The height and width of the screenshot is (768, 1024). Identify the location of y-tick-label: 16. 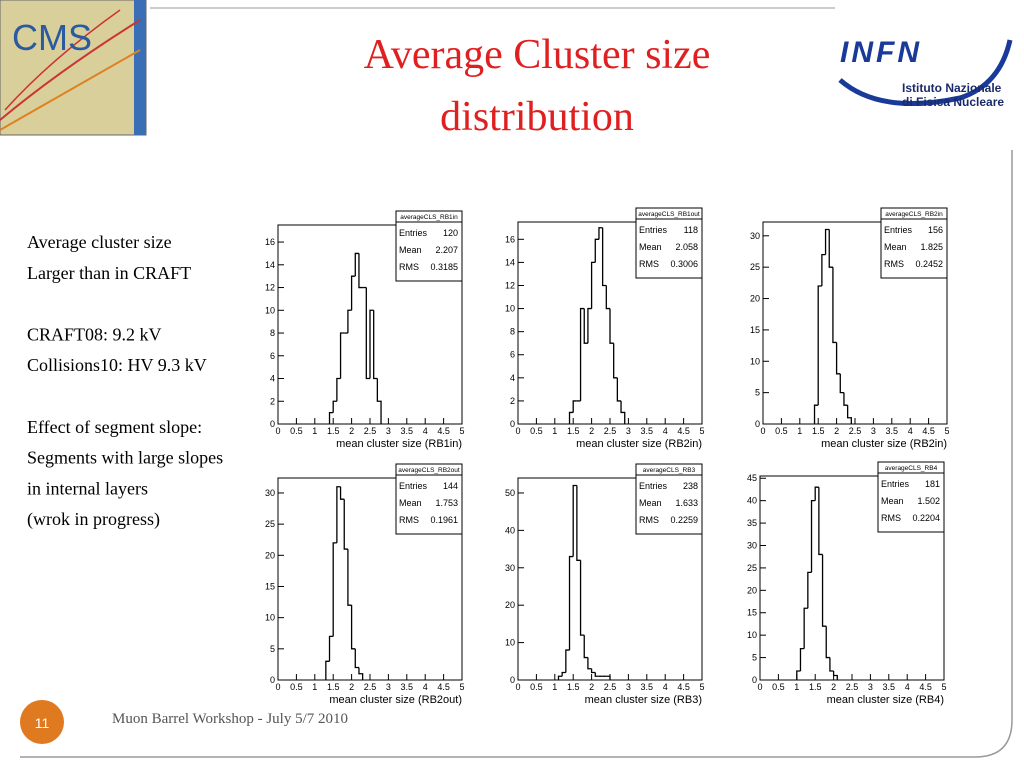
(270, 242).